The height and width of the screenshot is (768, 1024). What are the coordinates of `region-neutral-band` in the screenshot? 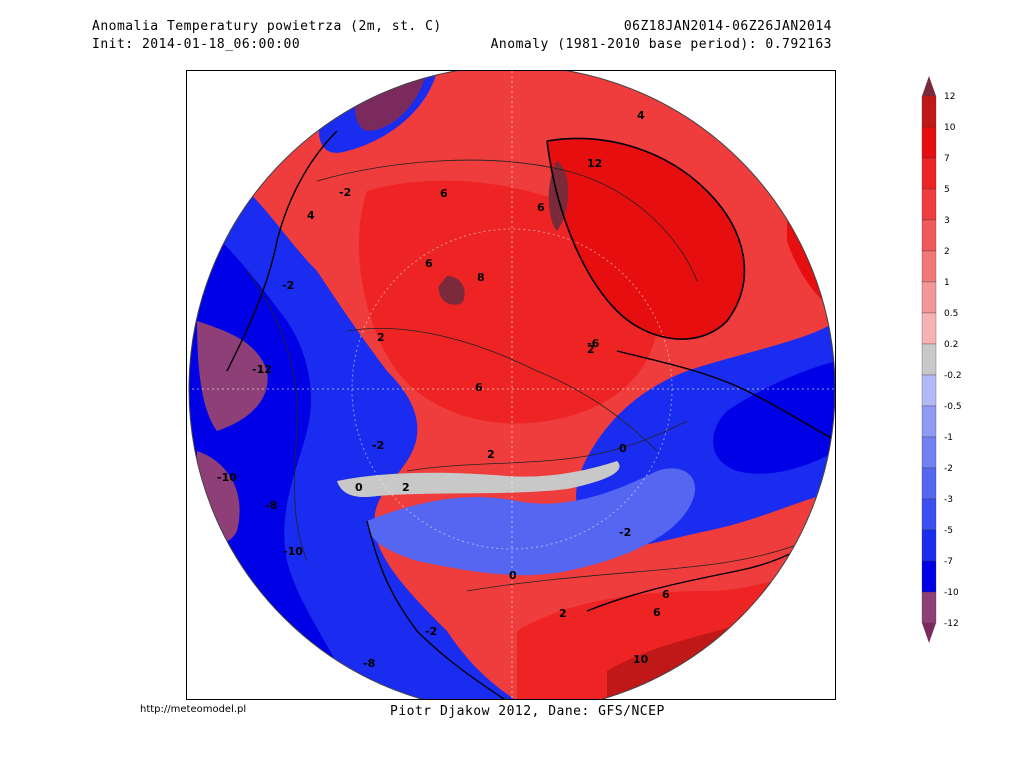 It's located at (478, 479).